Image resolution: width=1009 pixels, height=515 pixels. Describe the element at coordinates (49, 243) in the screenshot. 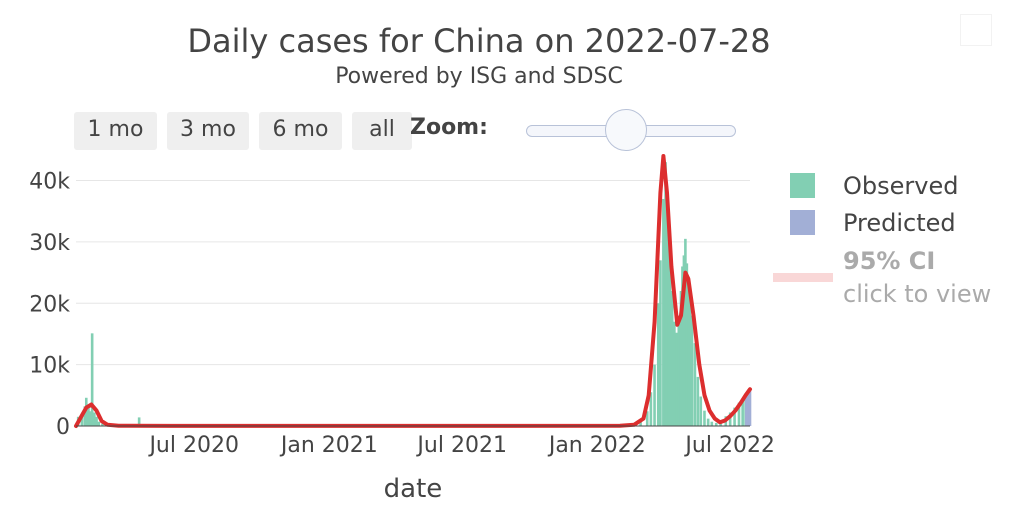

I see `y-tick-label: 30k` at that location.